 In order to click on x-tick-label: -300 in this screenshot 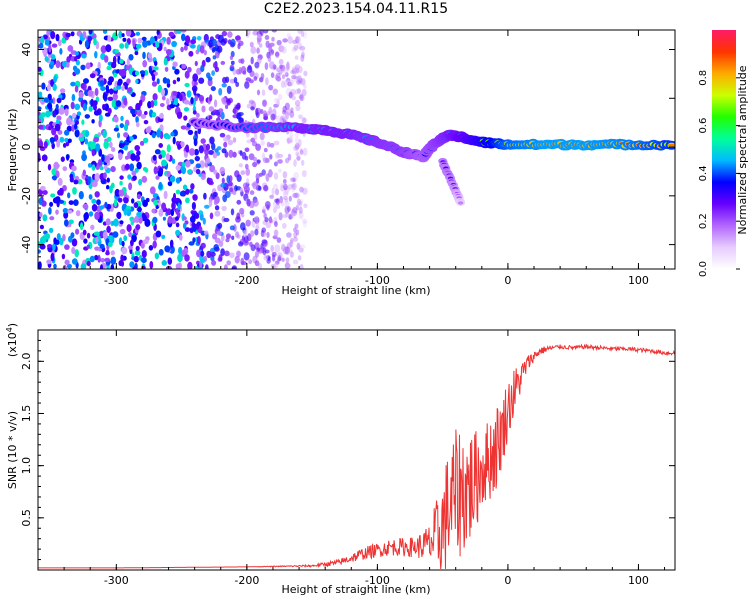, I will do `click(116, 580)`.